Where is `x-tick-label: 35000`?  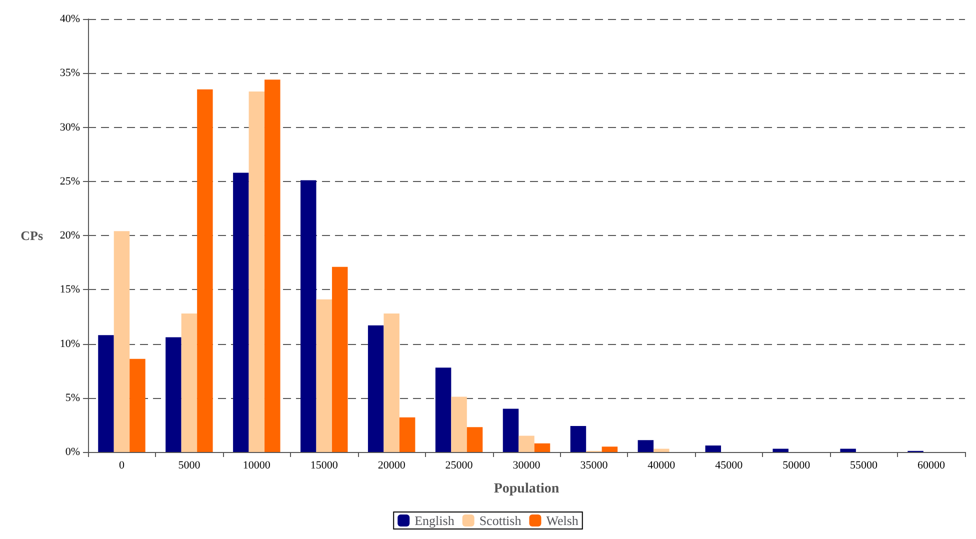 x-tick-label: 35000 is located at coordinates (594, 466).